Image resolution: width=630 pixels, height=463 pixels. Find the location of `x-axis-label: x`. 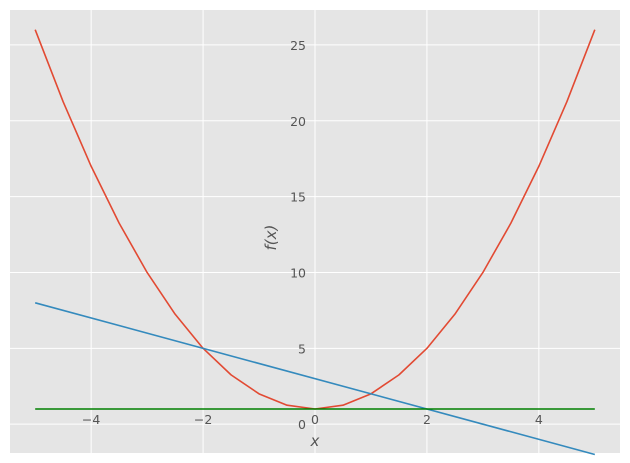

x-axis-label: x is located at coordinates (315, 441).